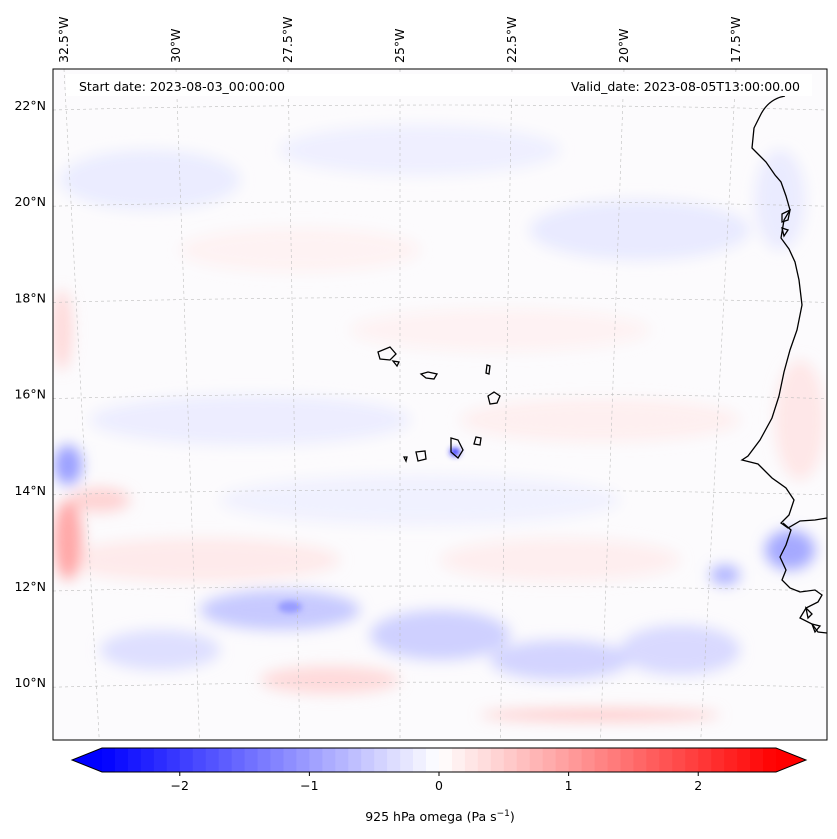 This screenshot has height=839, width=837. Describe the element at coordinates (30, 201) in the screenshot. I see `latitude-label: 20°N` at that location.